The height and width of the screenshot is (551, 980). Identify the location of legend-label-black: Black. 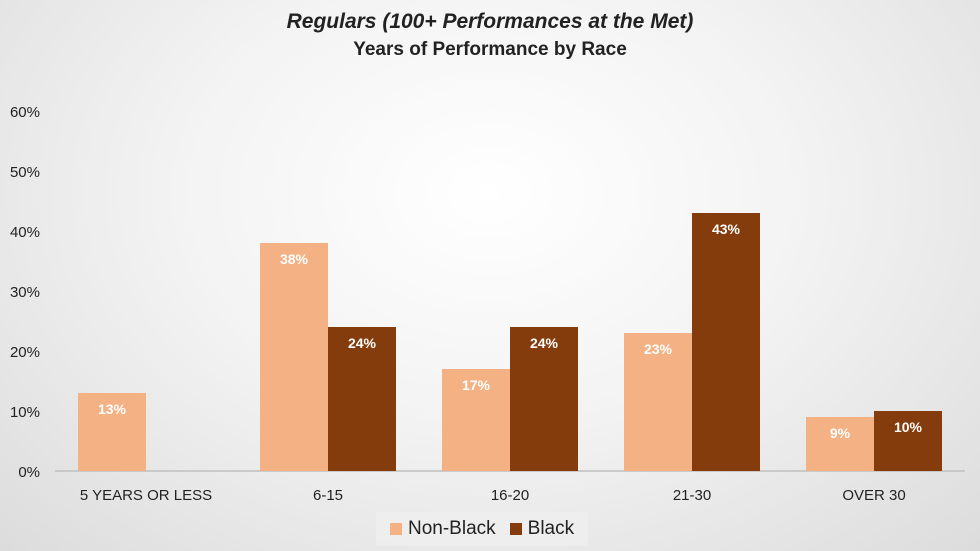
(551, 528).